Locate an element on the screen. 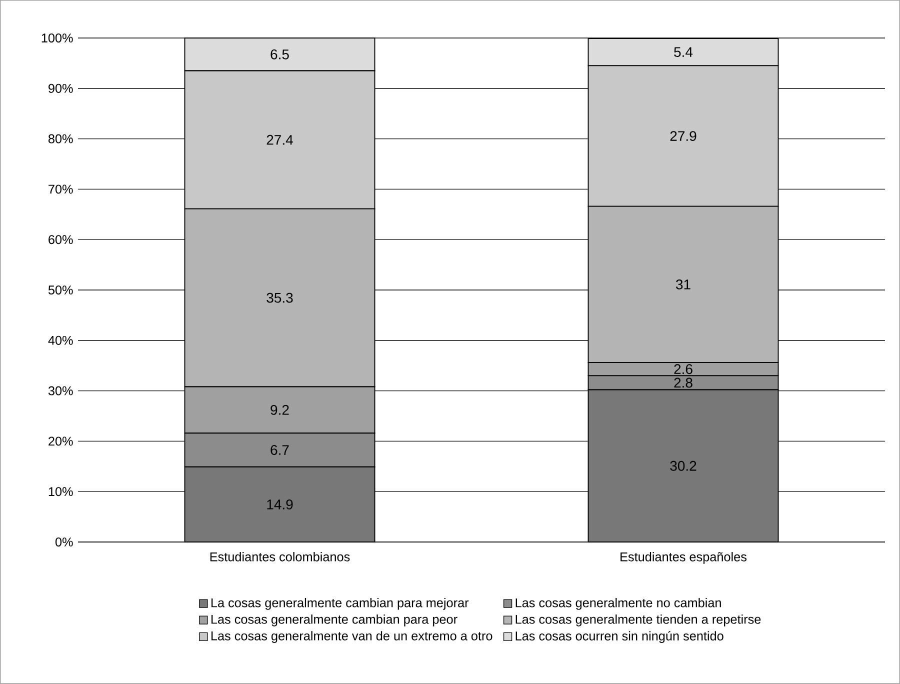 This screenshot has height=684, width=900. y-tick-label: 70% is located at coordinates (60, 189).